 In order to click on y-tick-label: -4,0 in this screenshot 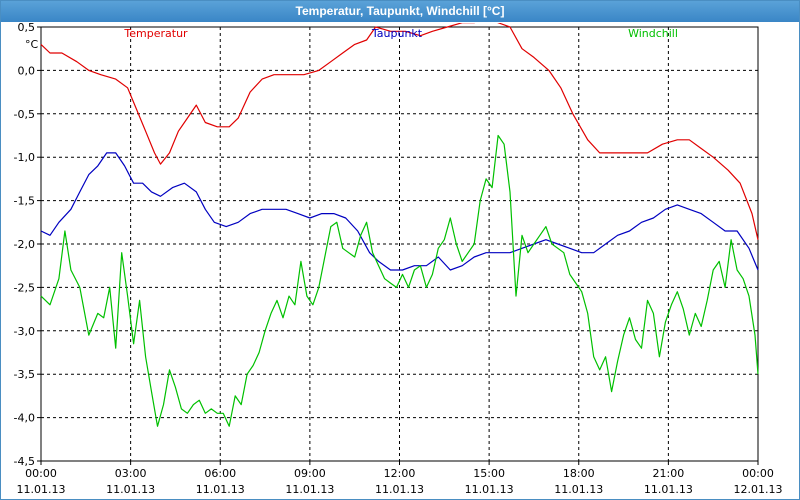, I will do `click(24, 418)`.